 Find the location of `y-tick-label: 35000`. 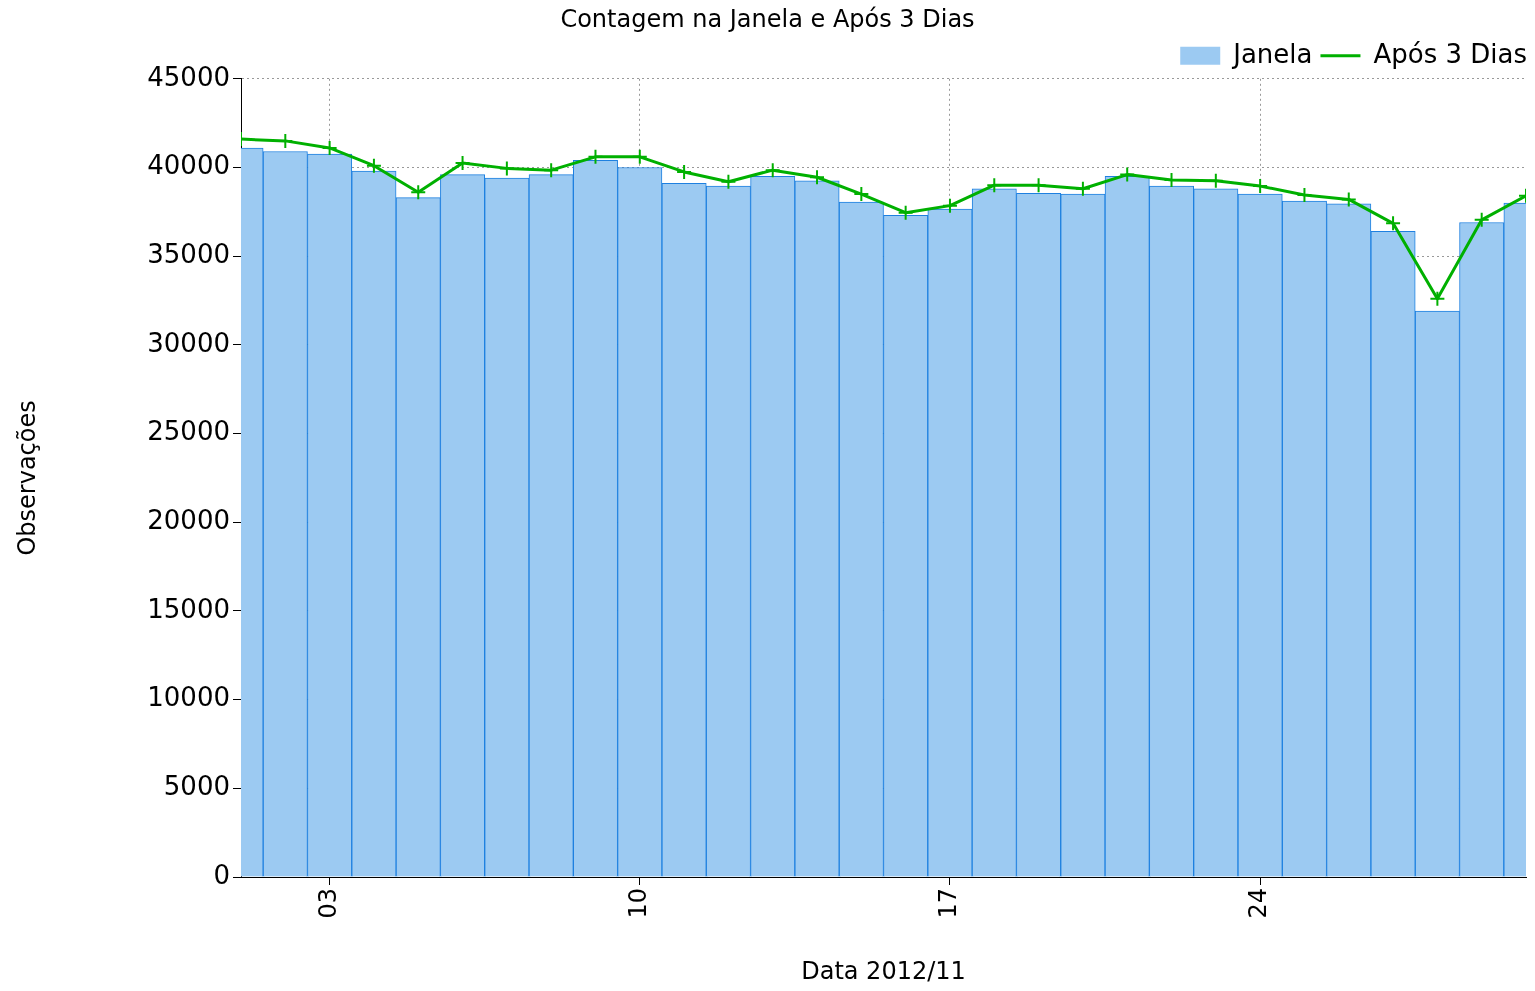

y-tick-label: 35000 is located at coordinates (188, 253).